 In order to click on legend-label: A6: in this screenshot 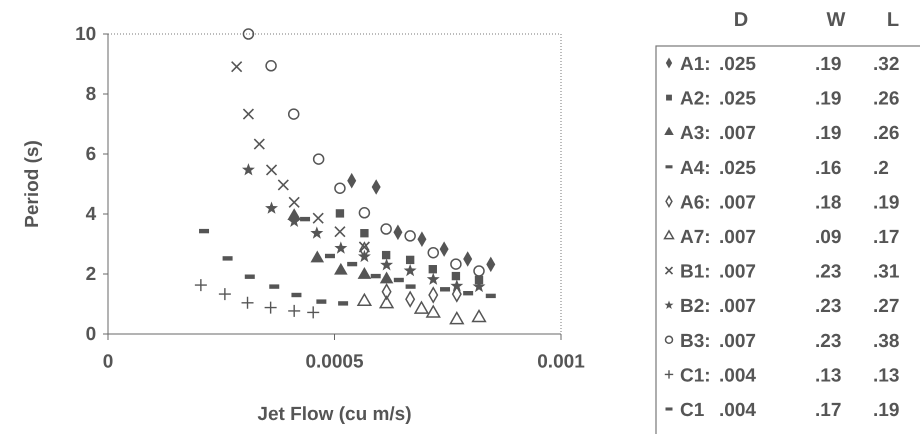, I will do `click(695, 203)`.